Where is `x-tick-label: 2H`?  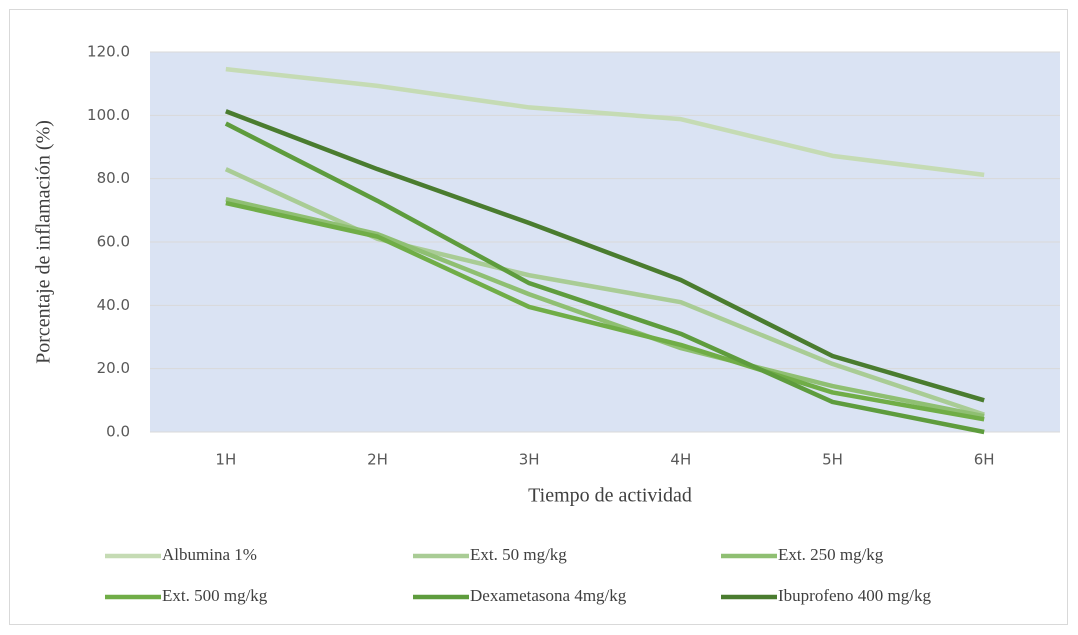 x-tick-label: 2H is located at coordinates (377, 460).